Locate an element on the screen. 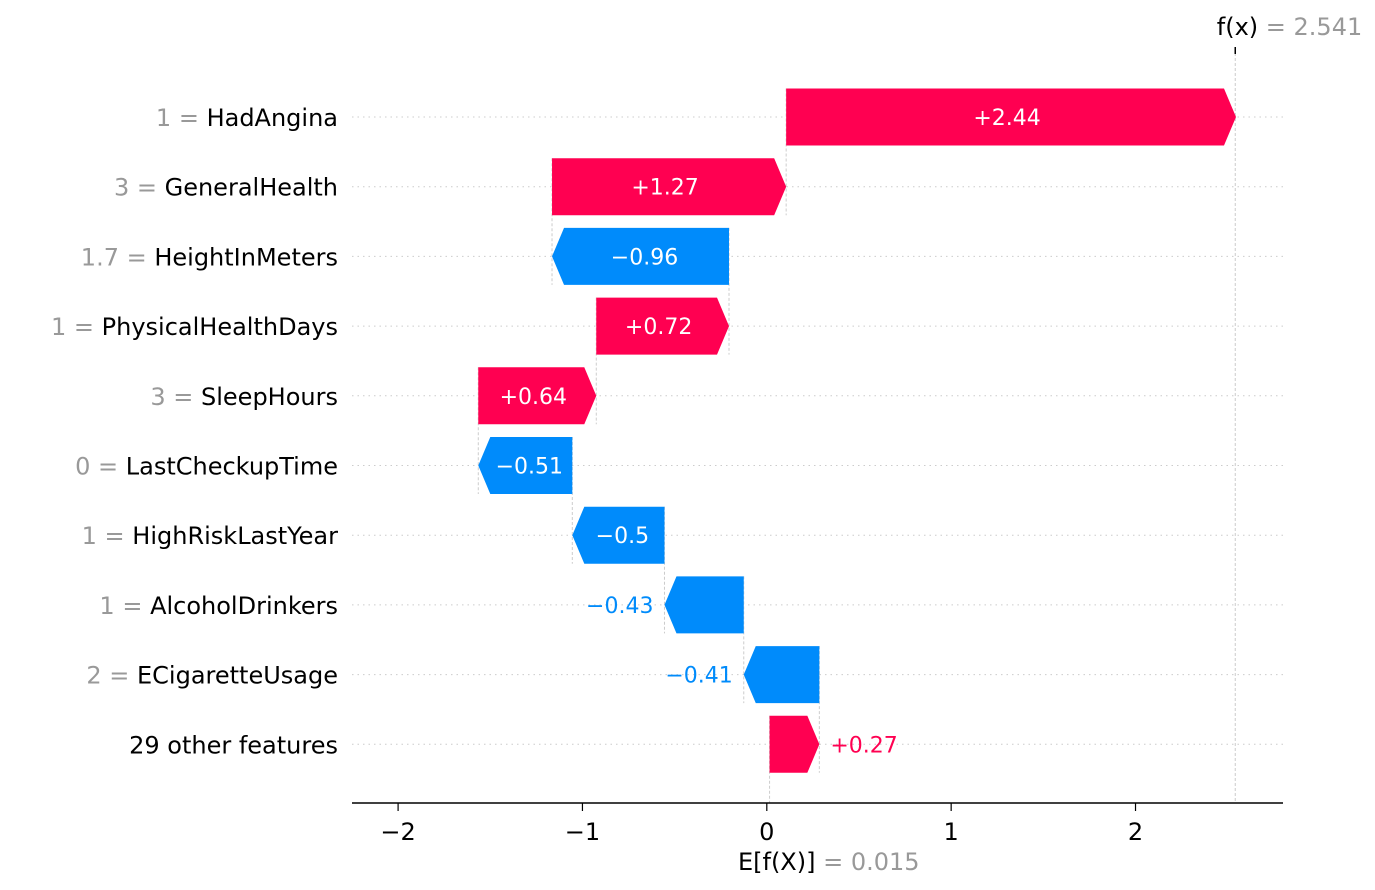 Image resolution: width=1375 pixels, height=890 pixels. bar-value-label: +1.27 is located at coordinates (664, 188).